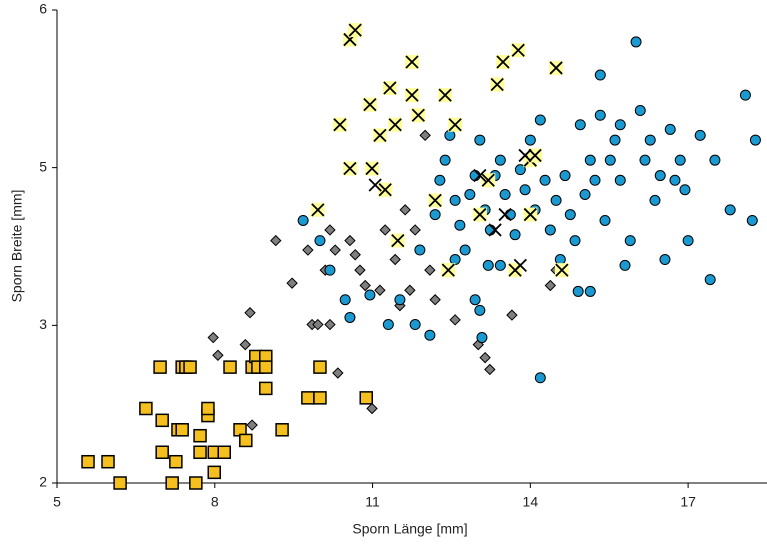 This screenshot has width=767, height=545. I want to click on x-tick-label: 8, so click(215, 502).